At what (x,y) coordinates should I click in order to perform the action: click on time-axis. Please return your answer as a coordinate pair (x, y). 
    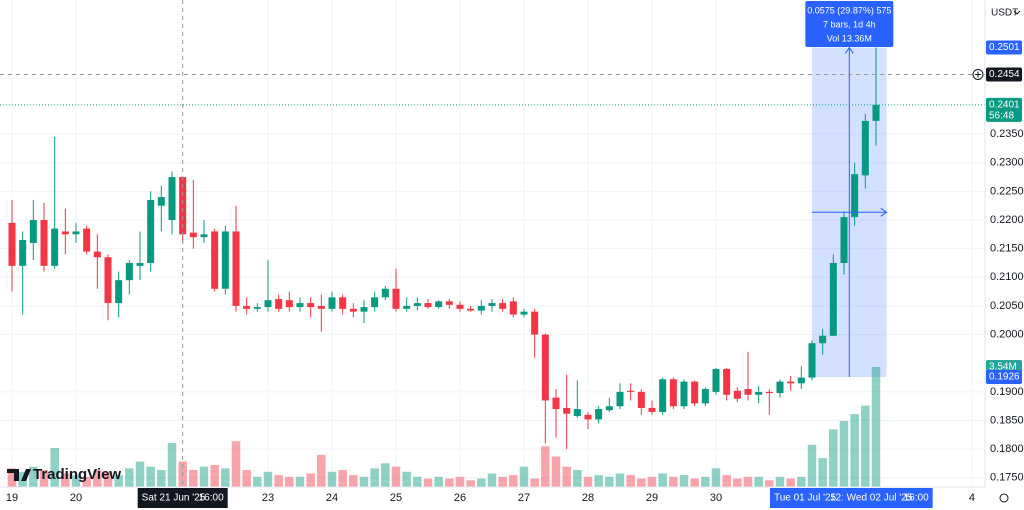
    Looking at the image, I should click on (512, 498).